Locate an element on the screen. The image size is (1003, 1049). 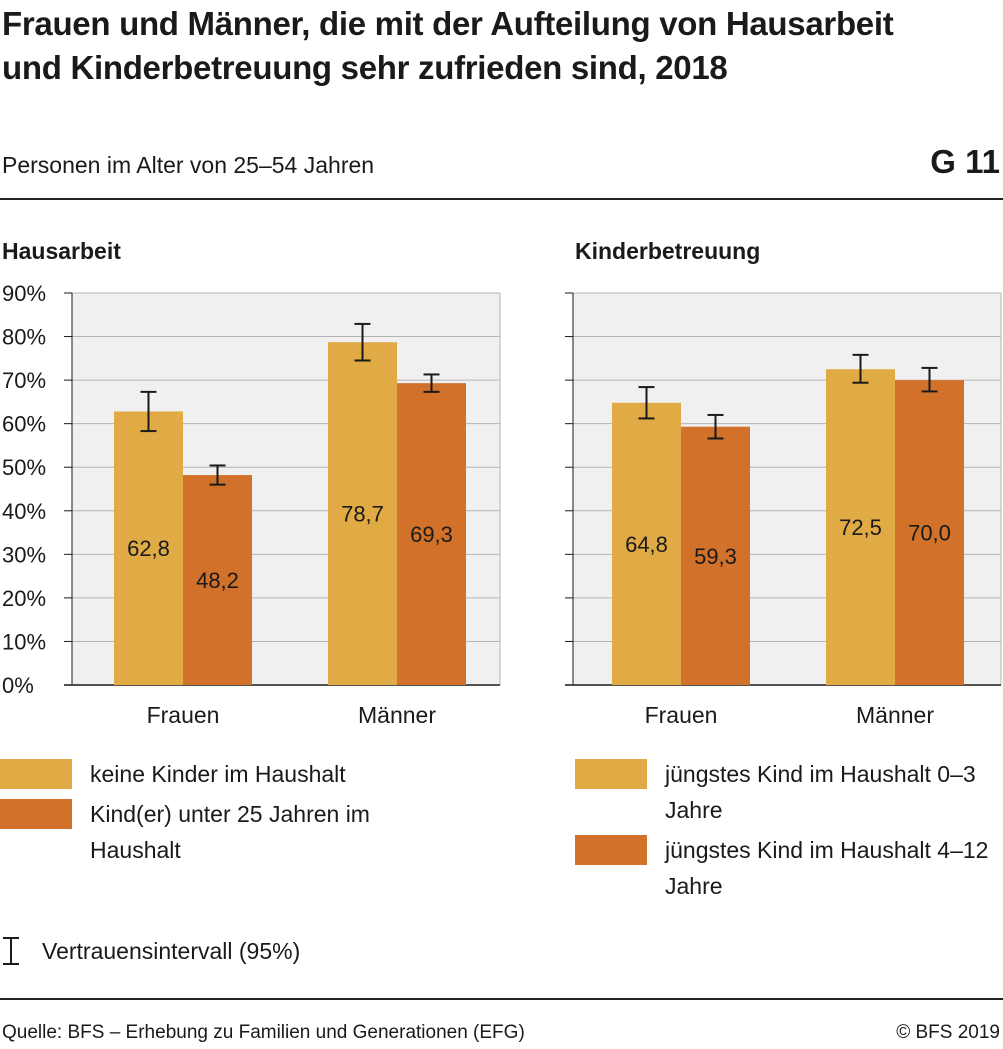
y-tick-label: 90% is located at coordinates (24, 293).